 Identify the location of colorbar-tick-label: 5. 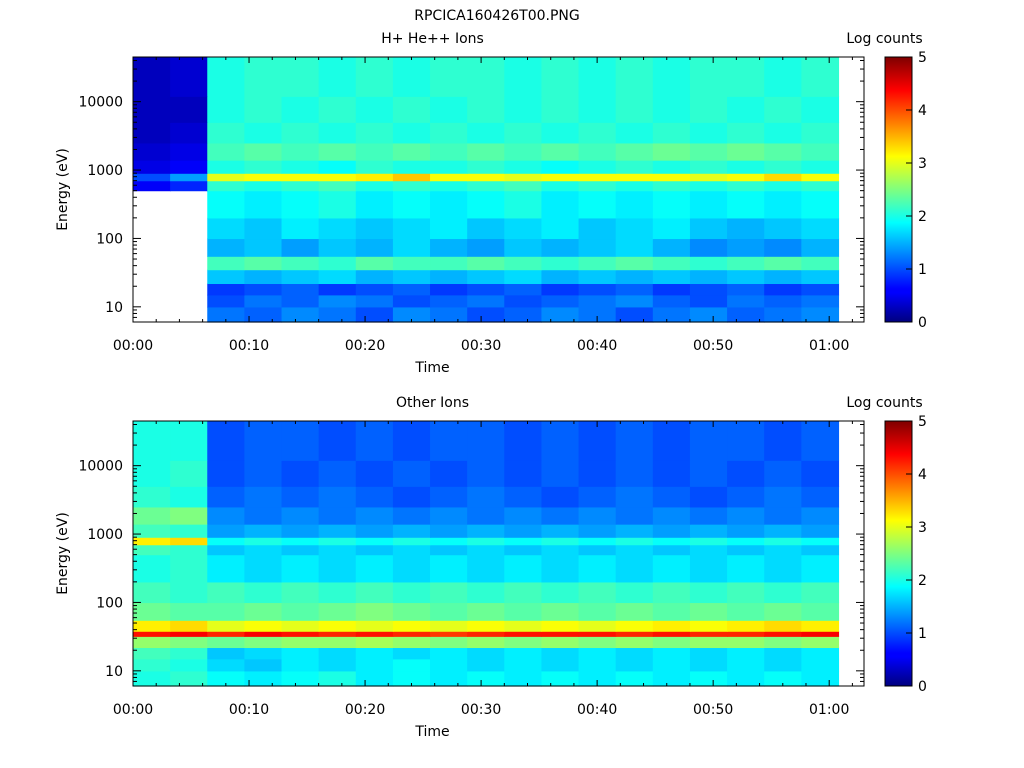
(922, 422).